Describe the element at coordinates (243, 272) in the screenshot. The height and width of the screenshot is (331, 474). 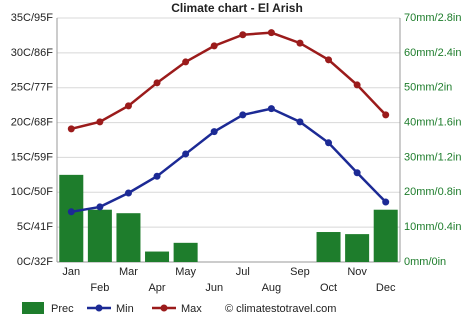
I see `x-tick-label: Jul` at that location.